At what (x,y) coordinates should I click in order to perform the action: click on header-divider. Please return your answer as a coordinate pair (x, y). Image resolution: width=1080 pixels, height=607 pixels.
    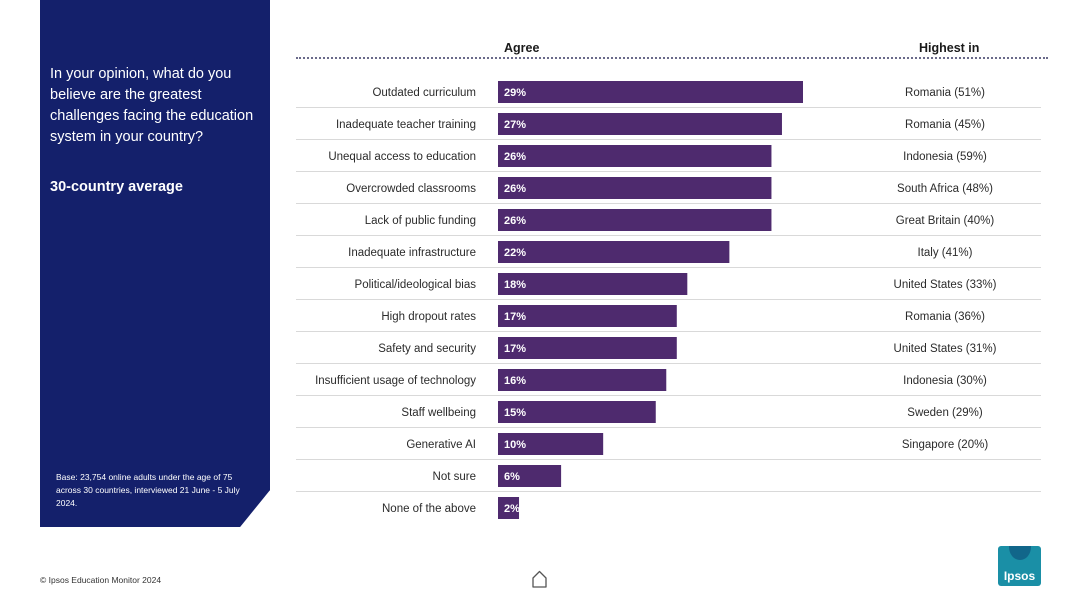
    Looking at the image, I should click on (672, 58).